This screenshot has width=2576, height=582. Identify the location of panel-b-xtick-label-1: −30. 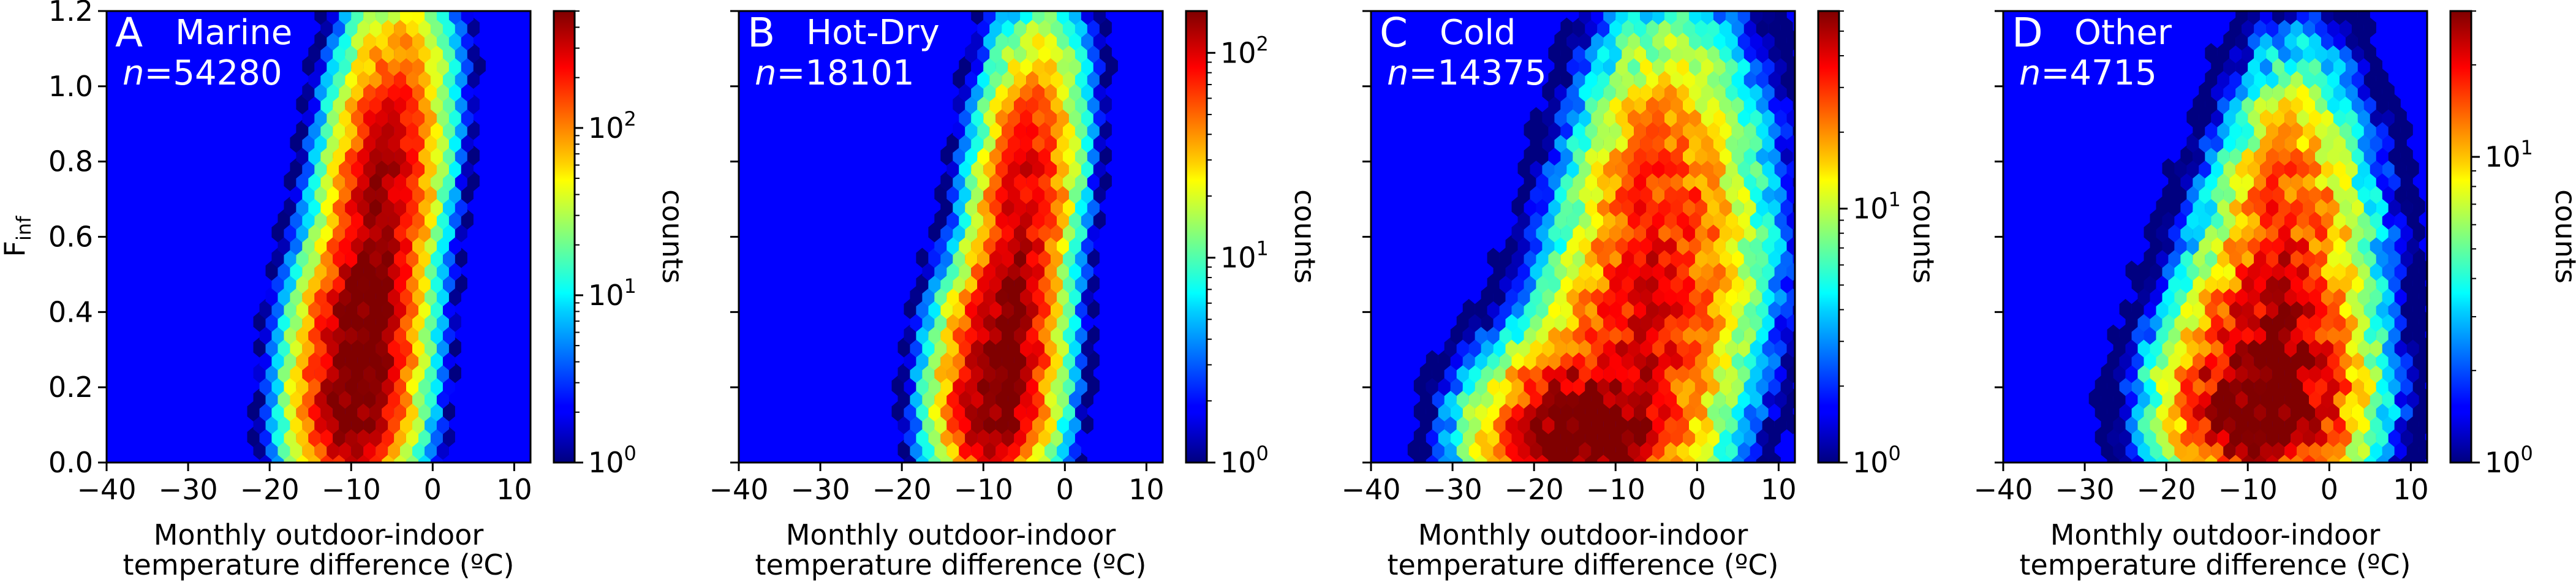
(820, 489).